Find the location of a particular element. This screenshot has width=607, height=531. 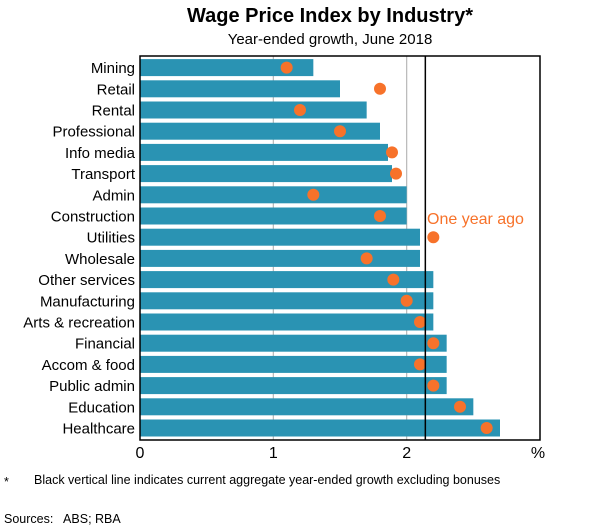

bar-education is located at coordinates (307, 407).